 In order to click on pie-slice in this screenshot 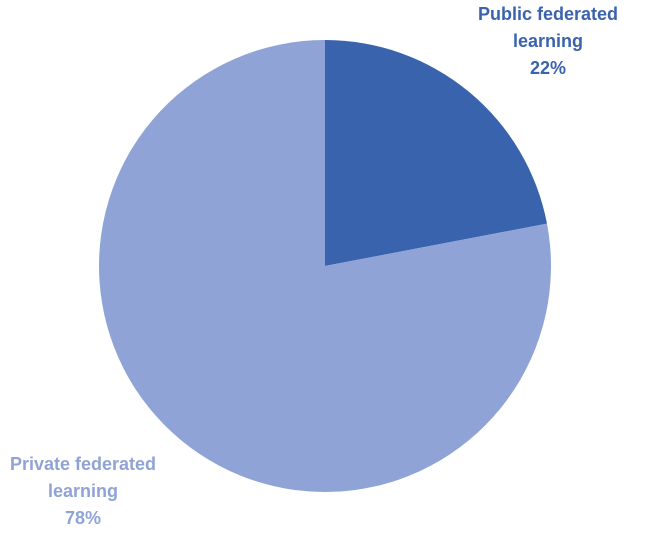, I will do `click(436, 153)`.